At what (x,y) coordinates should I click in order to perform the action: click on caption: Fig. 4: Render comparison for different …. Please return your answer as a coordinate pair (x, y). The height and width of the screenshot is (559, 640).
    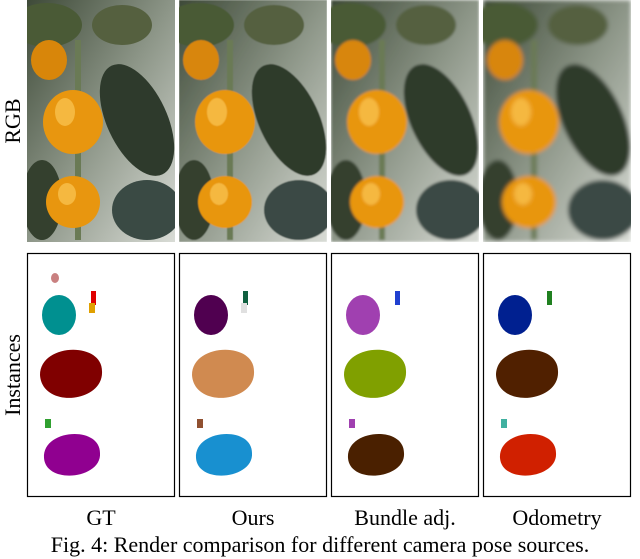
    Looking at the image, I should click on (320, 544).